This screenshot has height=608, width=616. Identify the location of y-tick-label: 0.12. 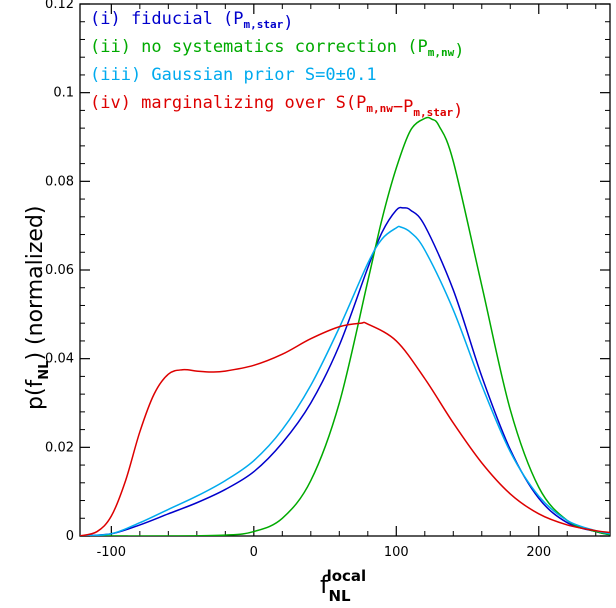
(59, 6).